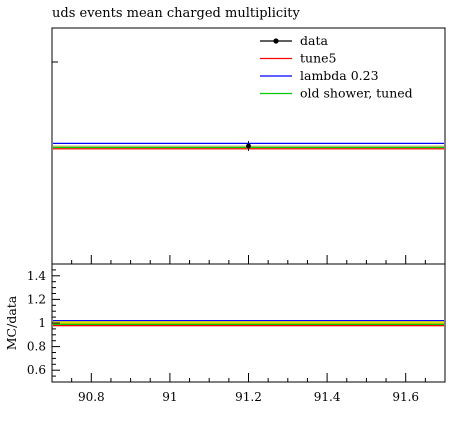  Describe the element at coordinates (339, 75) in the screenshot. I see `legend-label: lambda 0.23` at that location.